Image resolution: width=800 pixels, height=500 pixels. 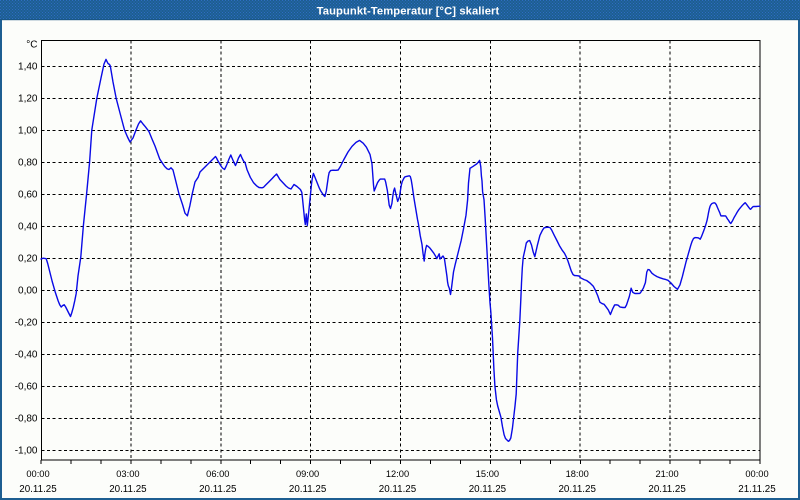 What do you see at coordinates (577, 474) in the screenshot?
I see `svg-text: 18:00` at bounding box center [577, 474].